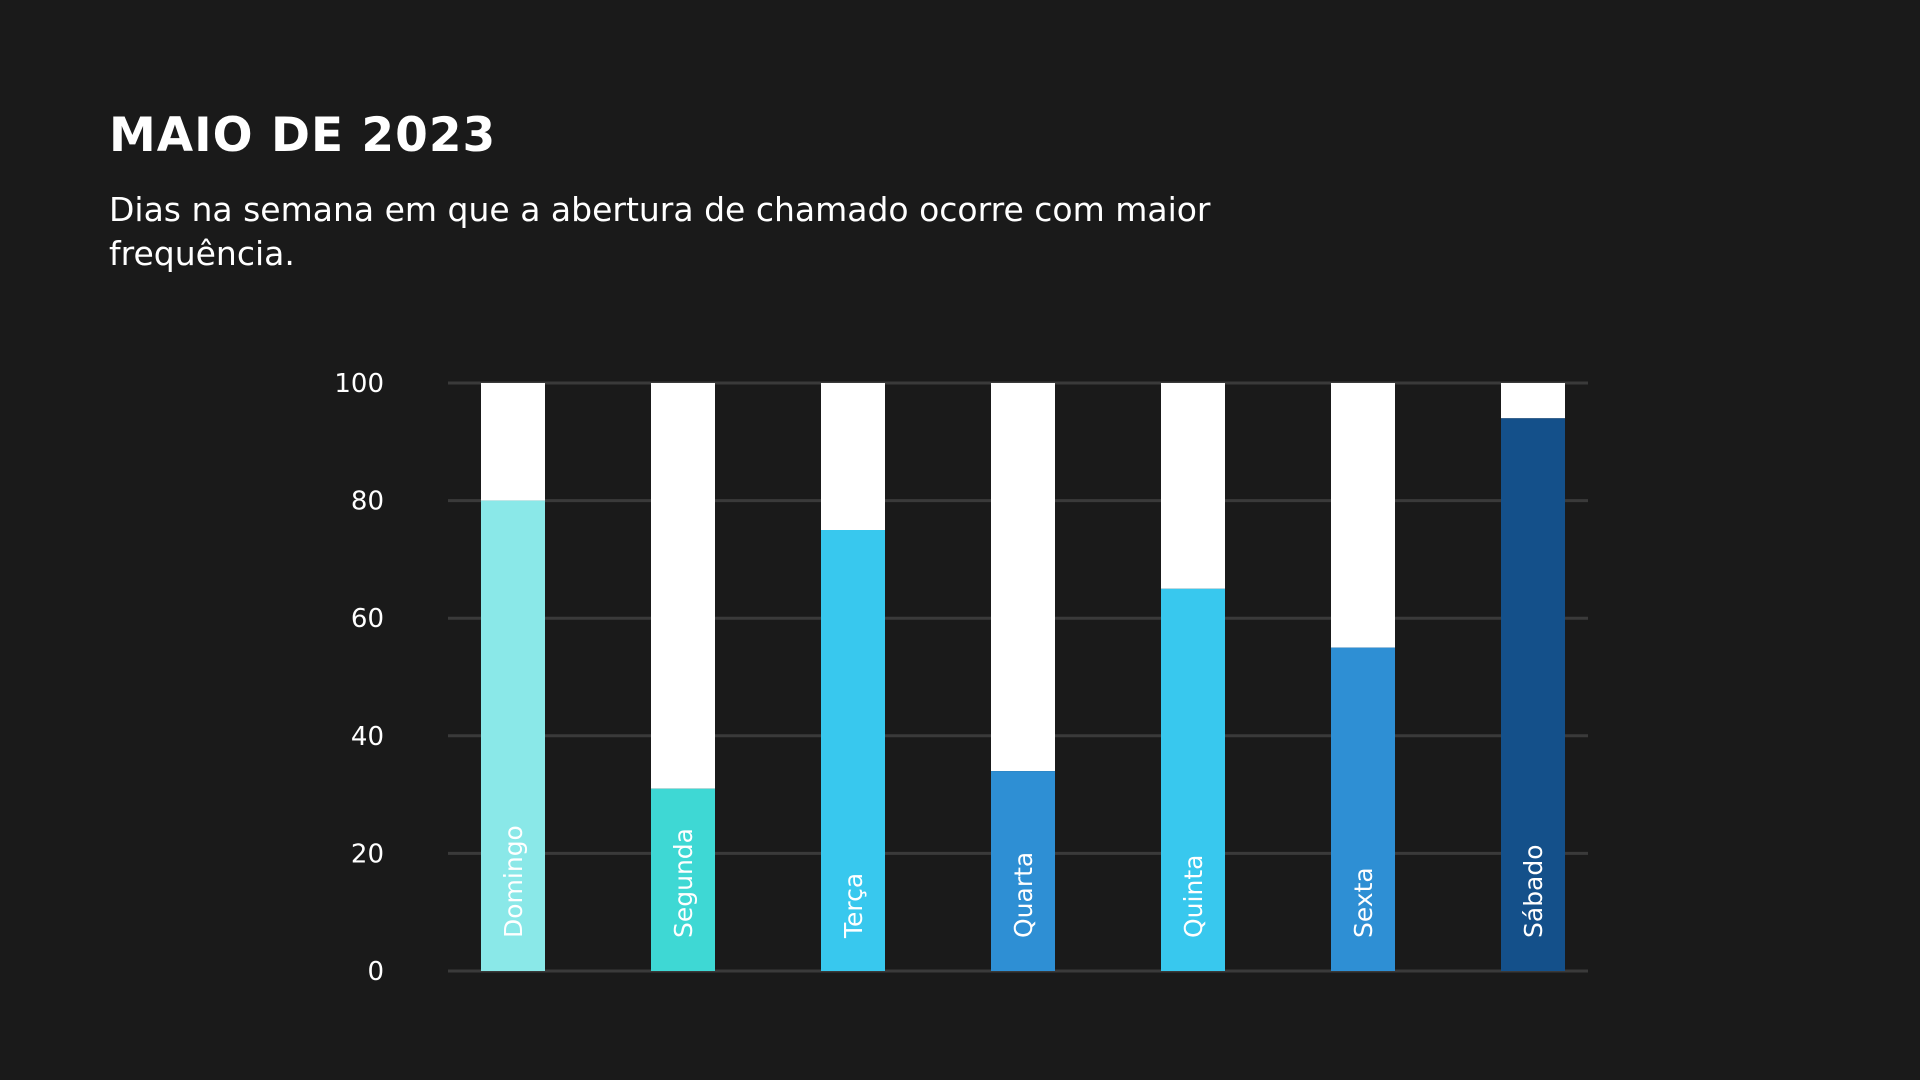 This screenshot has width=1920, height=1080. I want to click on y-tick-label: 60, so click(367, 619).